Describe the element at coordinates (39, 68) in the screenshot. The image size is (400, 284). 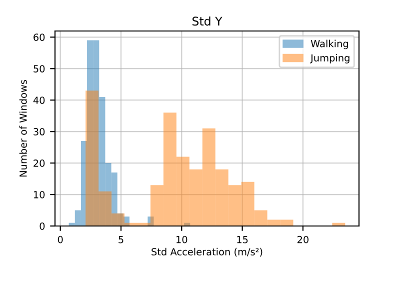
I see `y-tick-label: 50` at that location.